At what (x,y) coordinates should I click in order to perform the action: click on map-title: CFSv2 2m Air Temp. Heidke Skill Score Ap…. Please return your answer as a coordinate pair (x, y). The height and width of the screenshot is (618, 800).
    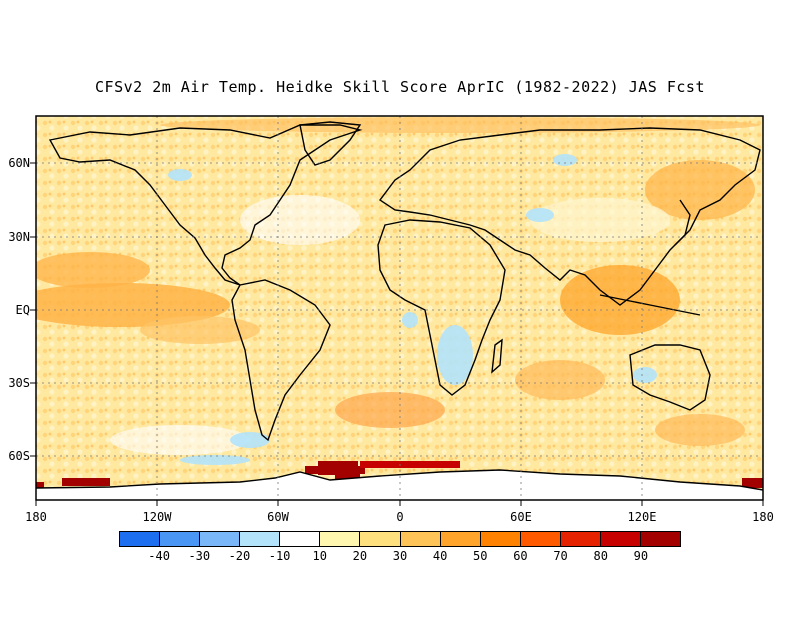
    Looking at the image, I should click on (400, 87).